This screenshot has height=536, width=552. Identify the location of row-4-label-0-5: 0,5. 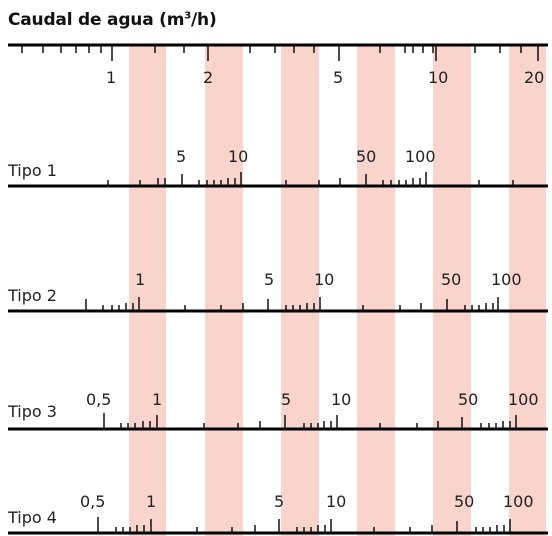
(92, 501).